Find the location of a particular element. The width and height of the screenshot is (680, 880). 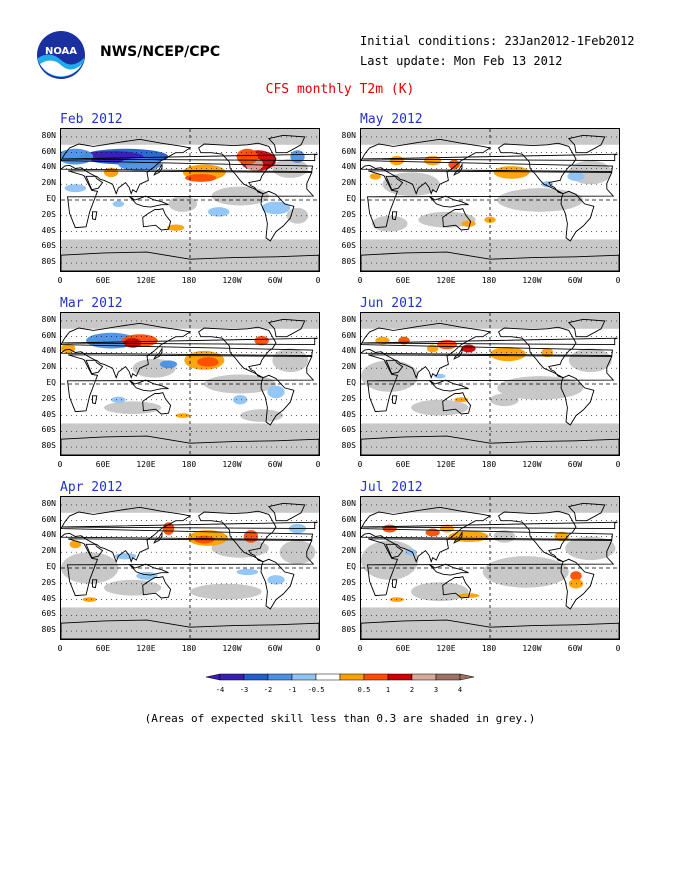

colorbar-low-arrow is located at coordinates (213, 677).